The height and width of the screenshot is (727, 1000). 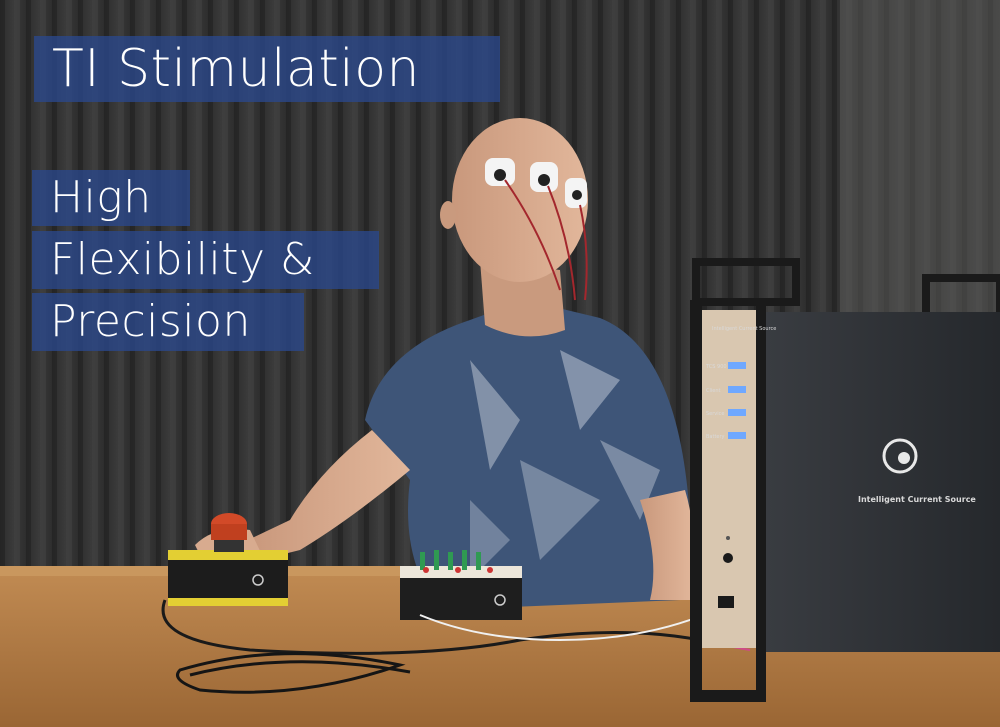 What do you see at coordinates (900, 456) in the screenshot?
I see `device-logo-icon` at bounding box center [900, 456].